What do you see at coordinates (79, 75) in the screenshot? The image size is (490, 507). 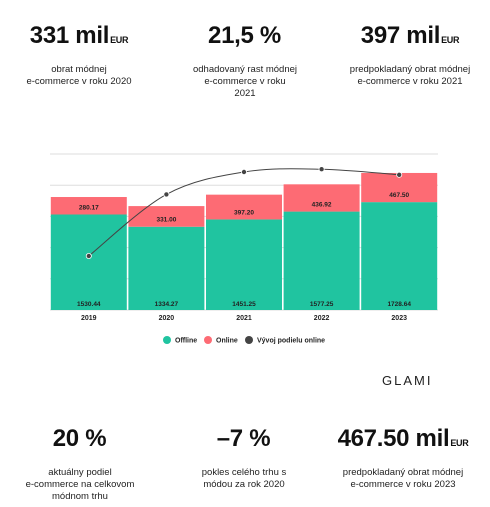 I see `stat-desc: obrat módnej e-commerce v roku 2020` at bounding box center [79, 75].